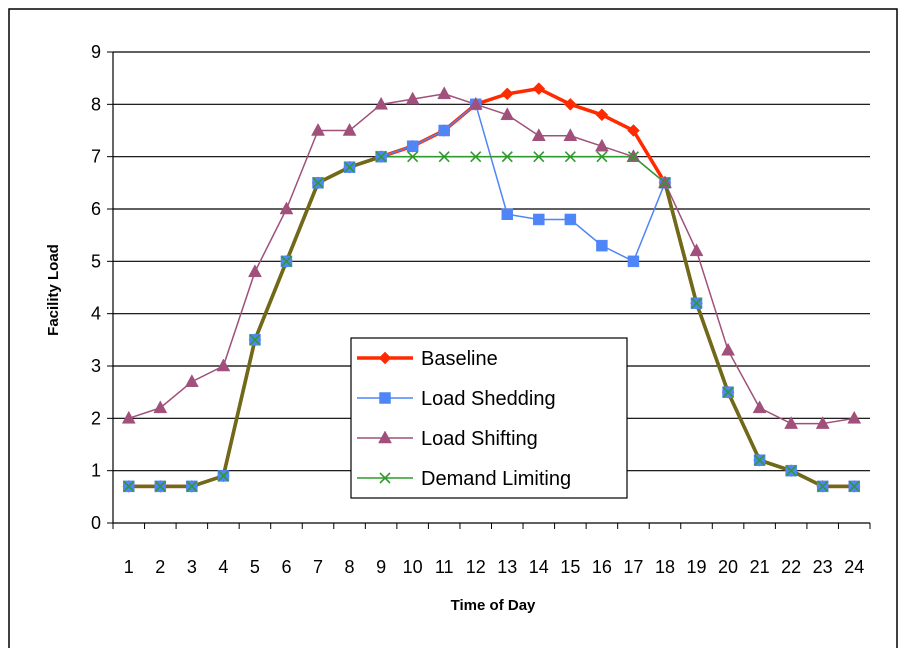 The image size is (906, 648). Describe the element at coordinates (381, 567) in the screenshot. I see `x-tick-label: 9` at that location.